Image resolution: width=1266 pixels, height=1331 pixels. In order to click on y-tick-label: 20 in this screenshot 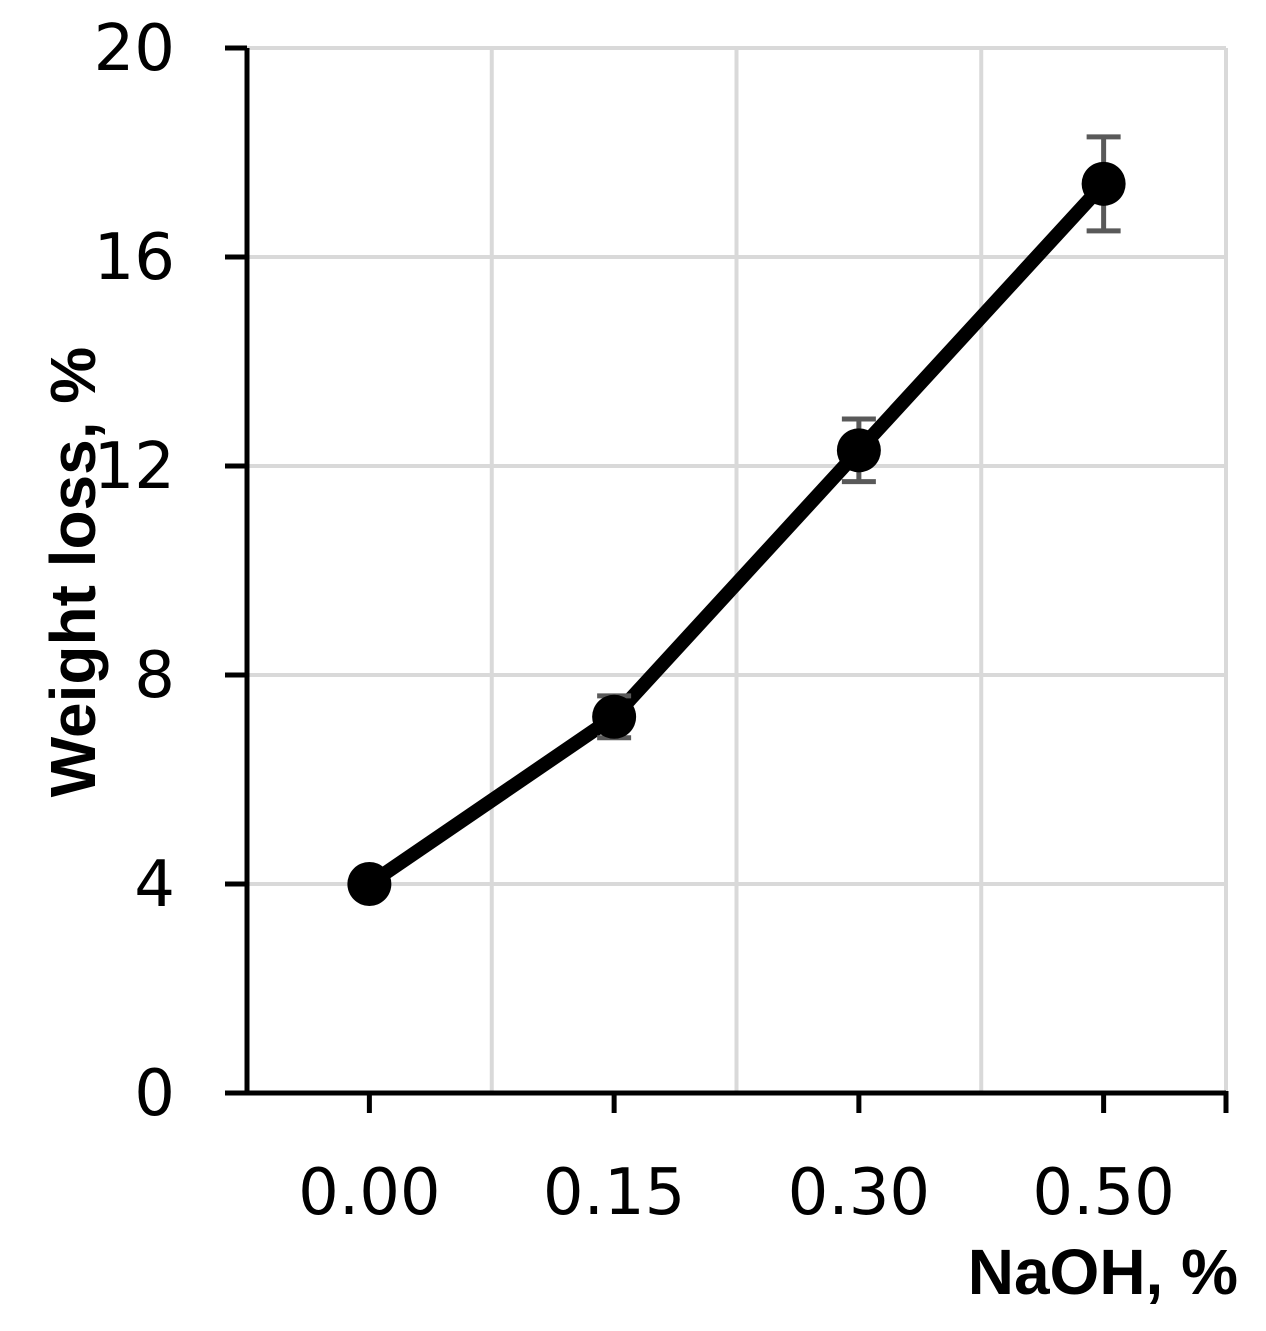, I will do `click(134, 49)`.